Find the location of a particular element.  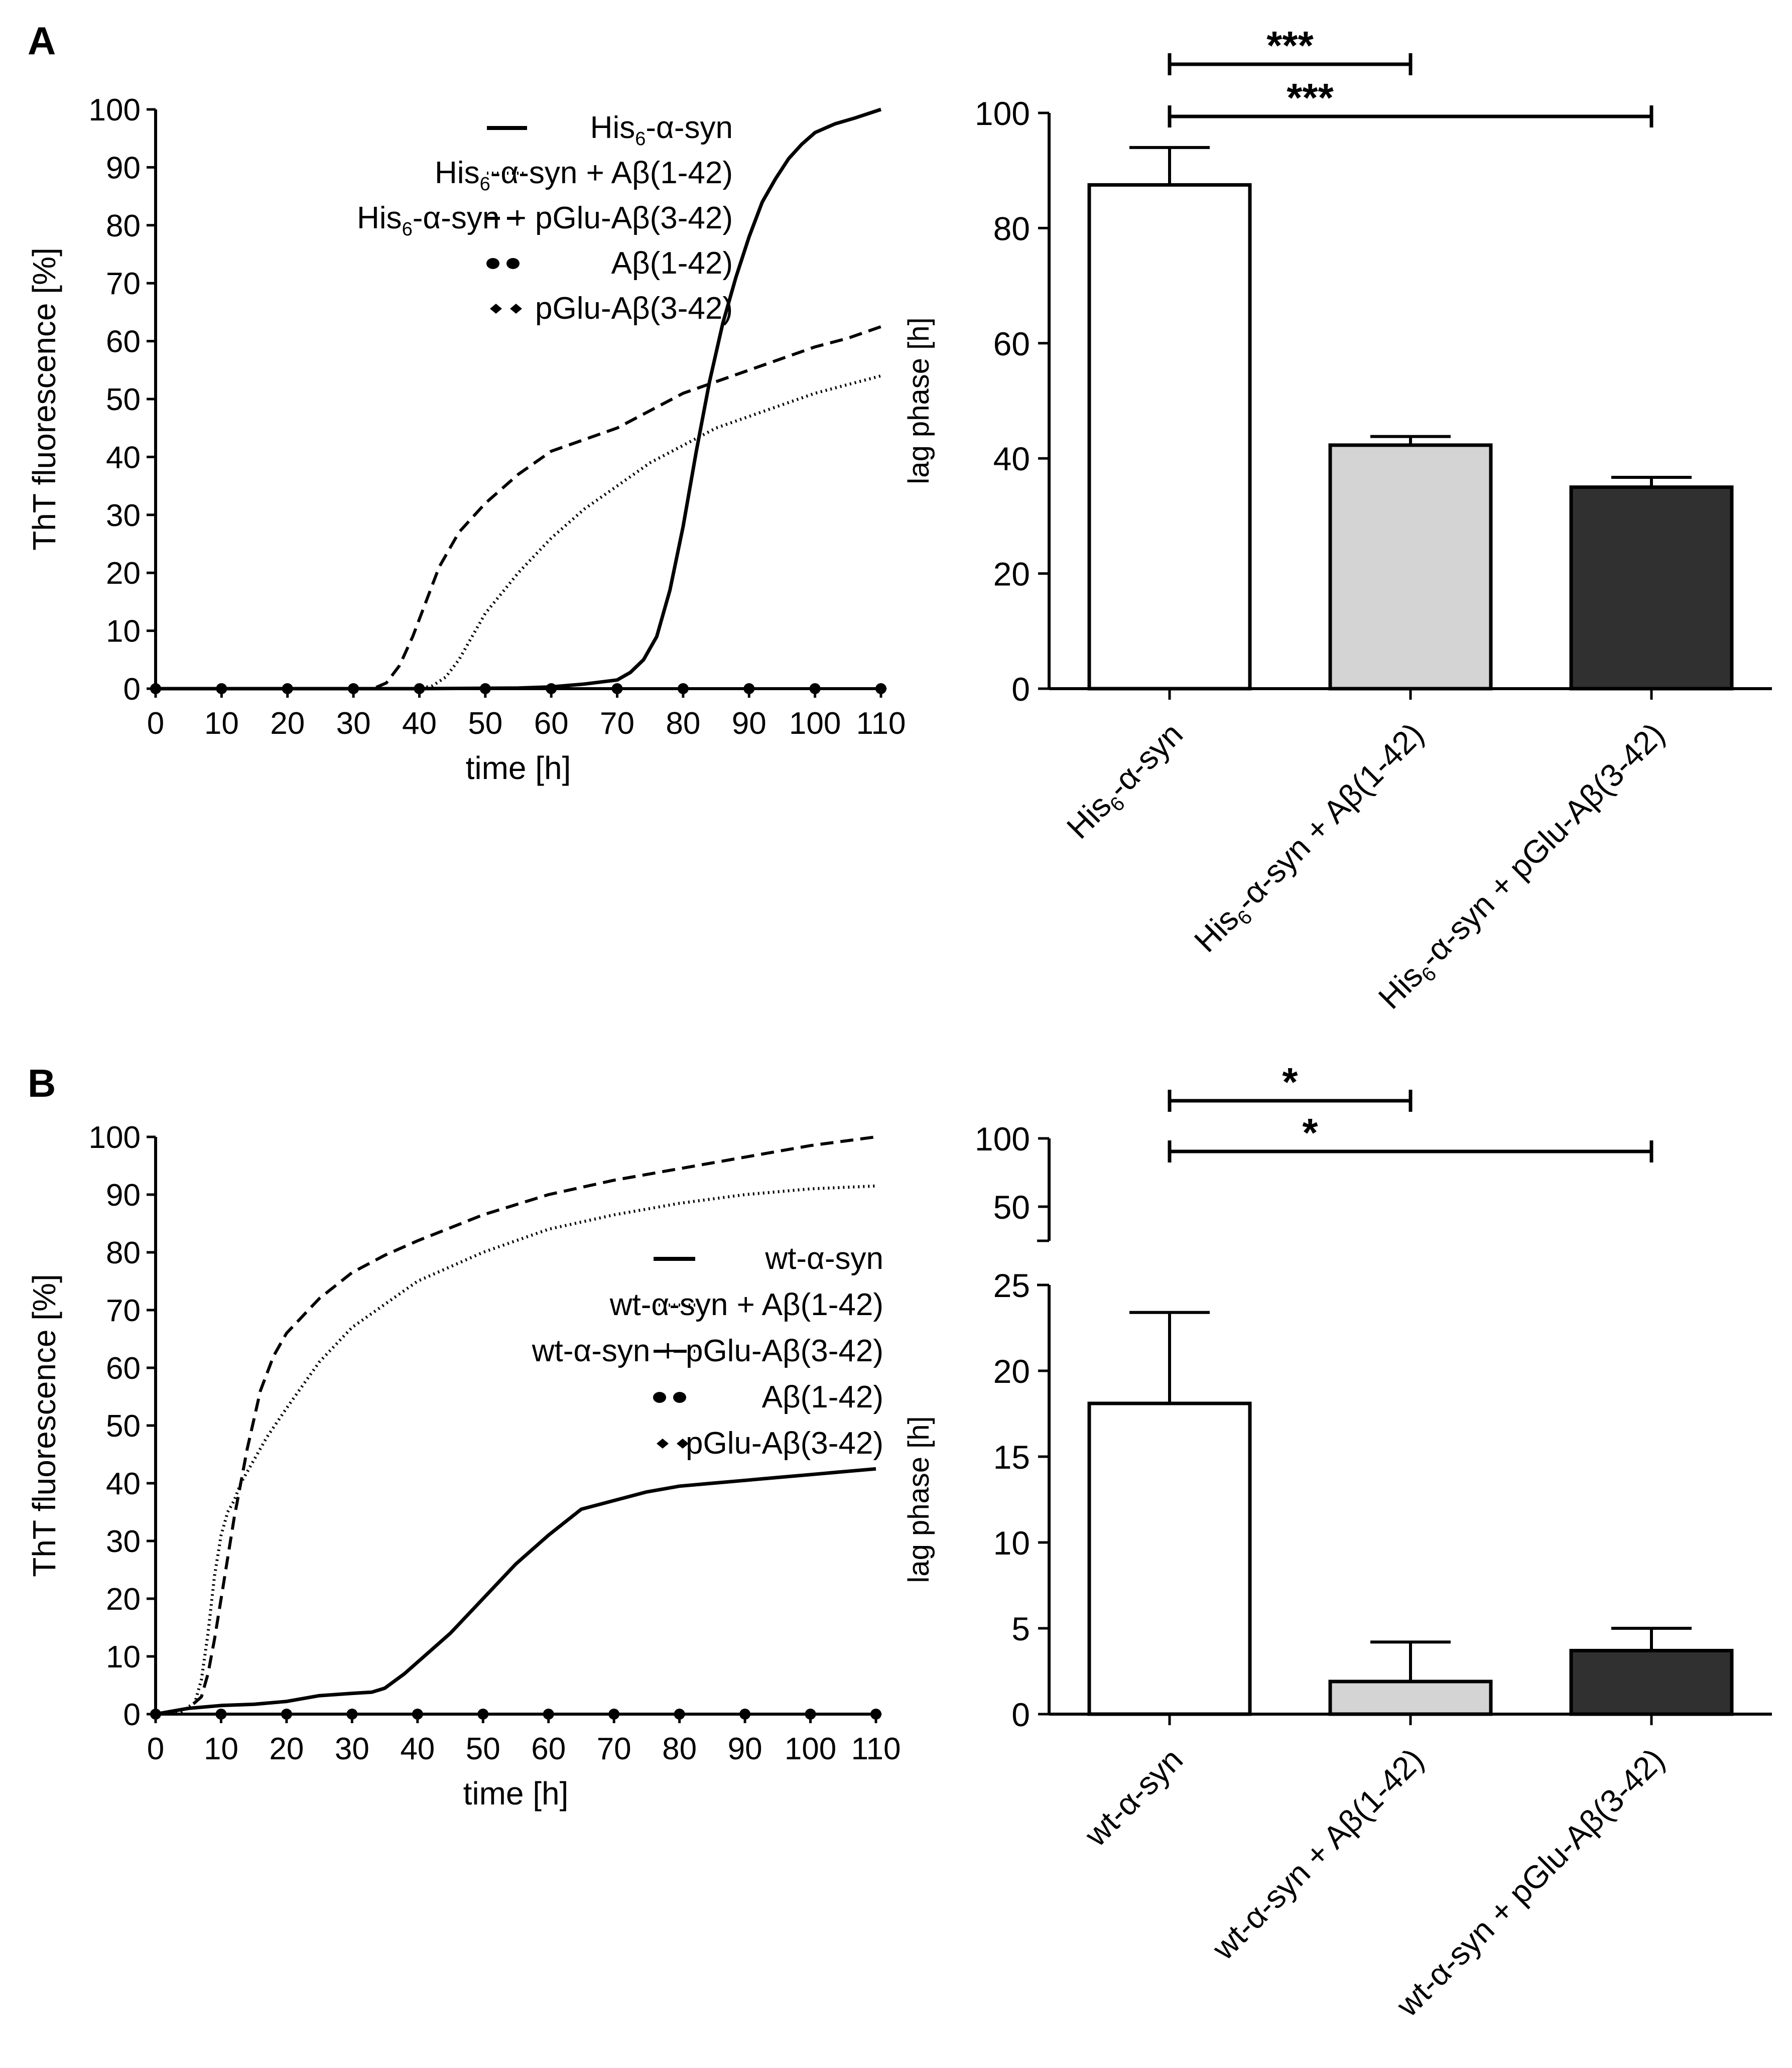

significance-label: *** is located at coordinates (1290, 45).